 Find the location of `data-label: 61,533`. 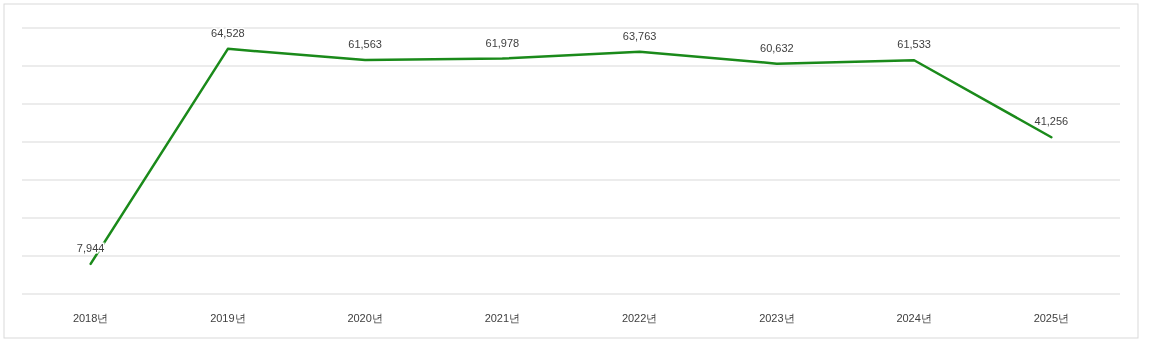

data-label: 61,533 is located at coordinates (914, 44).